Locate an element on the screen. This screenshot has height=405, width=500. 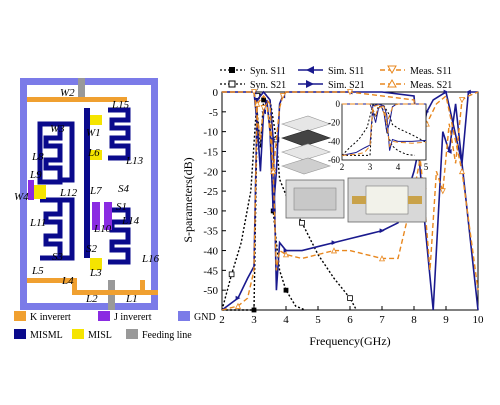
misl-patch-top is located at coordinates (96, 120).